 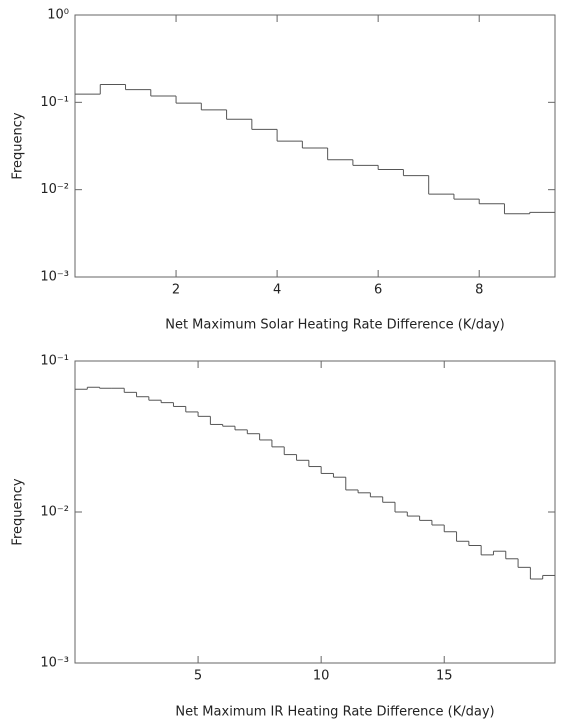 I want to click on x-tick-label: 5, so click(x=198, y=676).